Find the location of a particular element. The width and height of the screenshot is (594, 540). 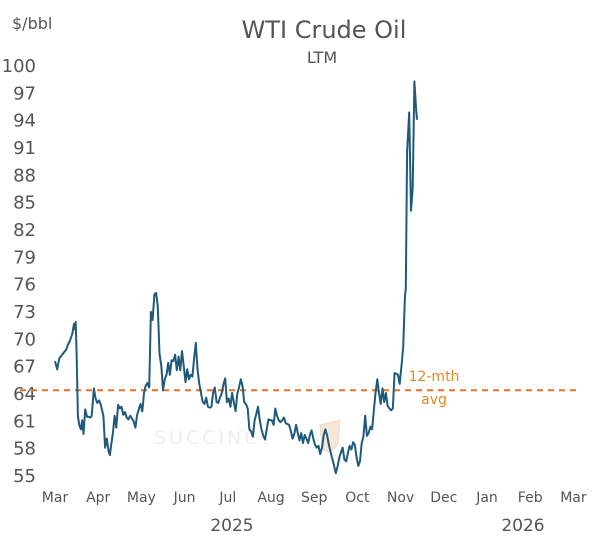

x-tick-label: Aug is located at coordinates (270, 498).